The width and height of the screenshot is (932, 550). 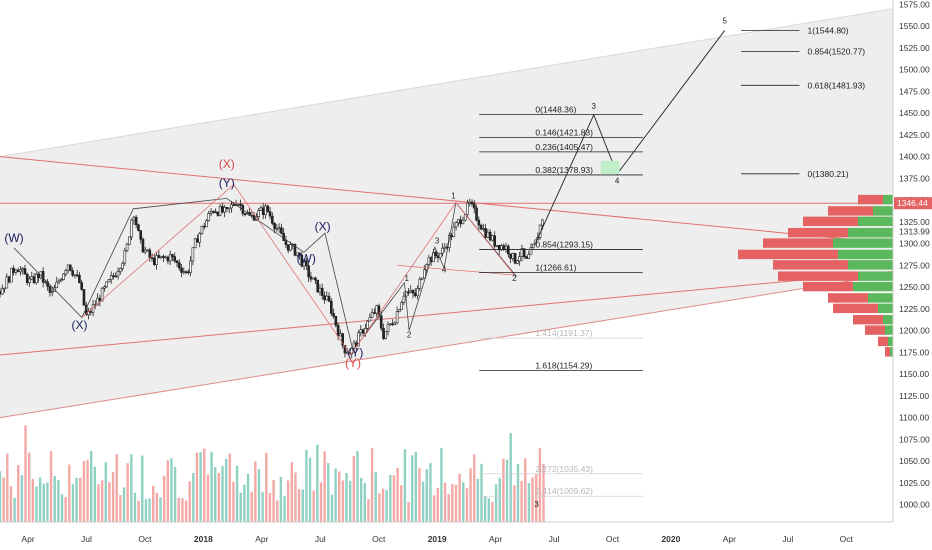 I want to click on wave-label: 3, so click(x=536, y=504).